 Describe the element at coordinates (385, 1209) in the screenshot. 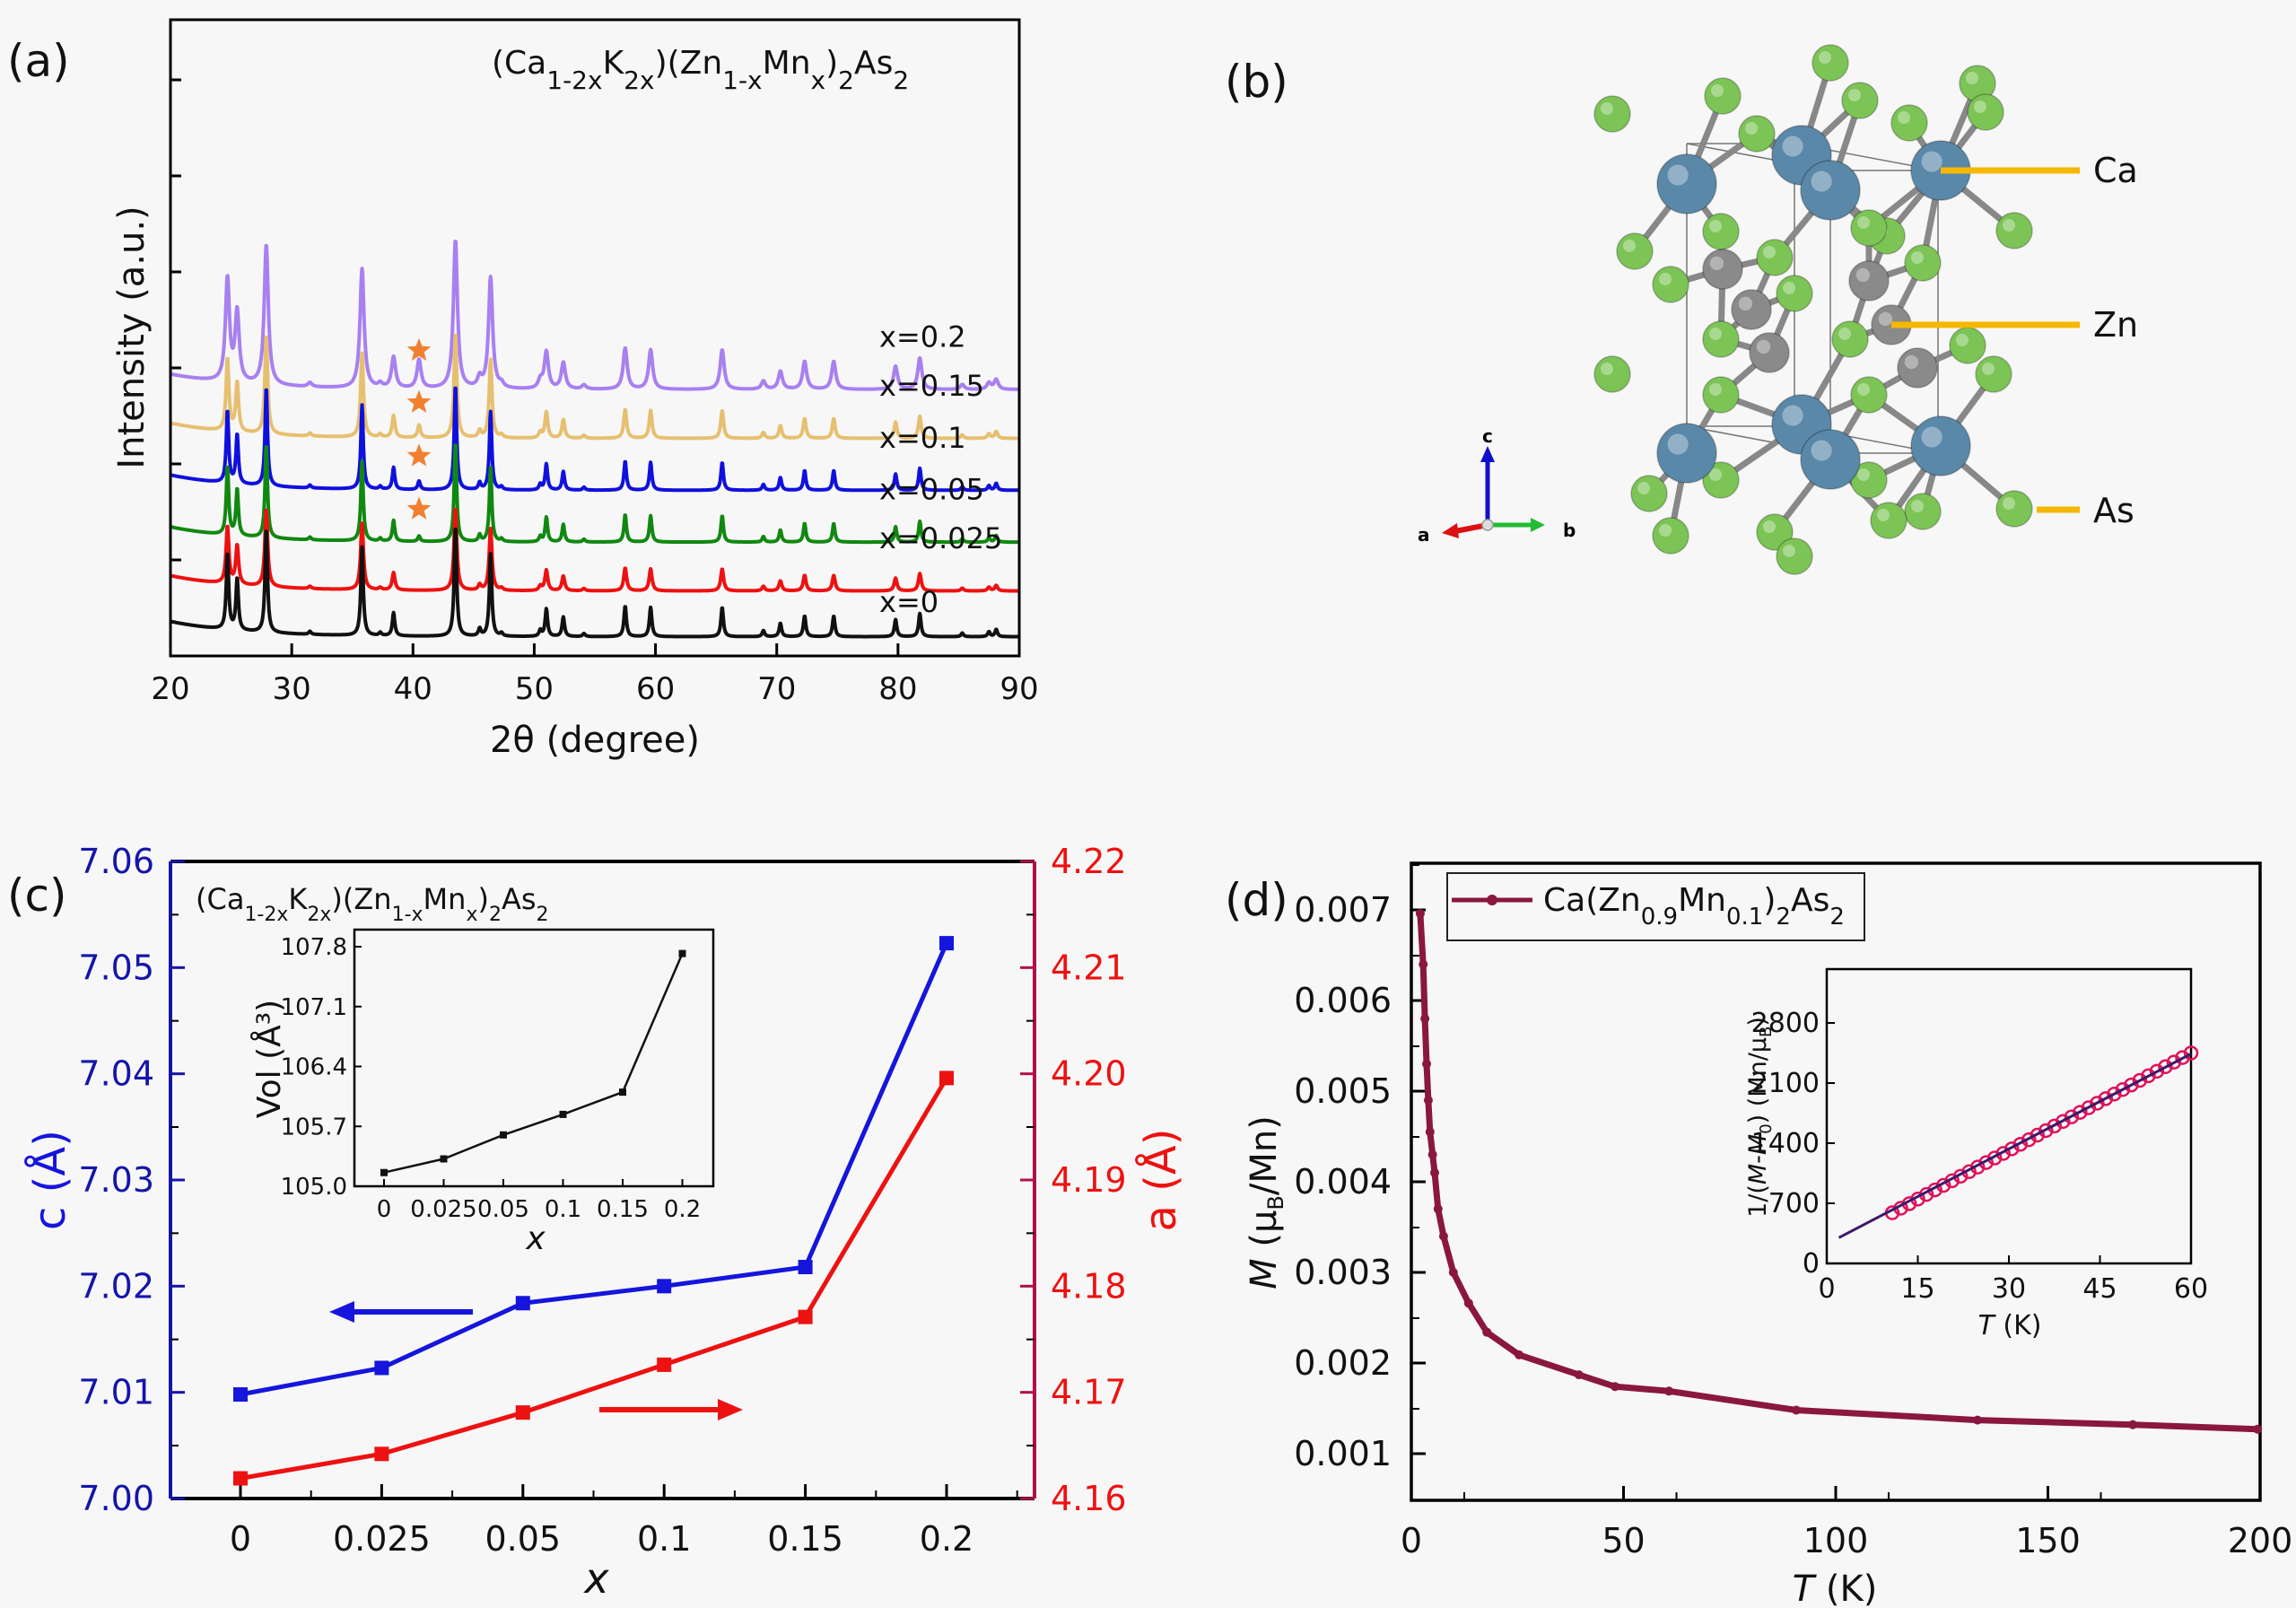

I see `inset-x-tick-label: 0` at that location.